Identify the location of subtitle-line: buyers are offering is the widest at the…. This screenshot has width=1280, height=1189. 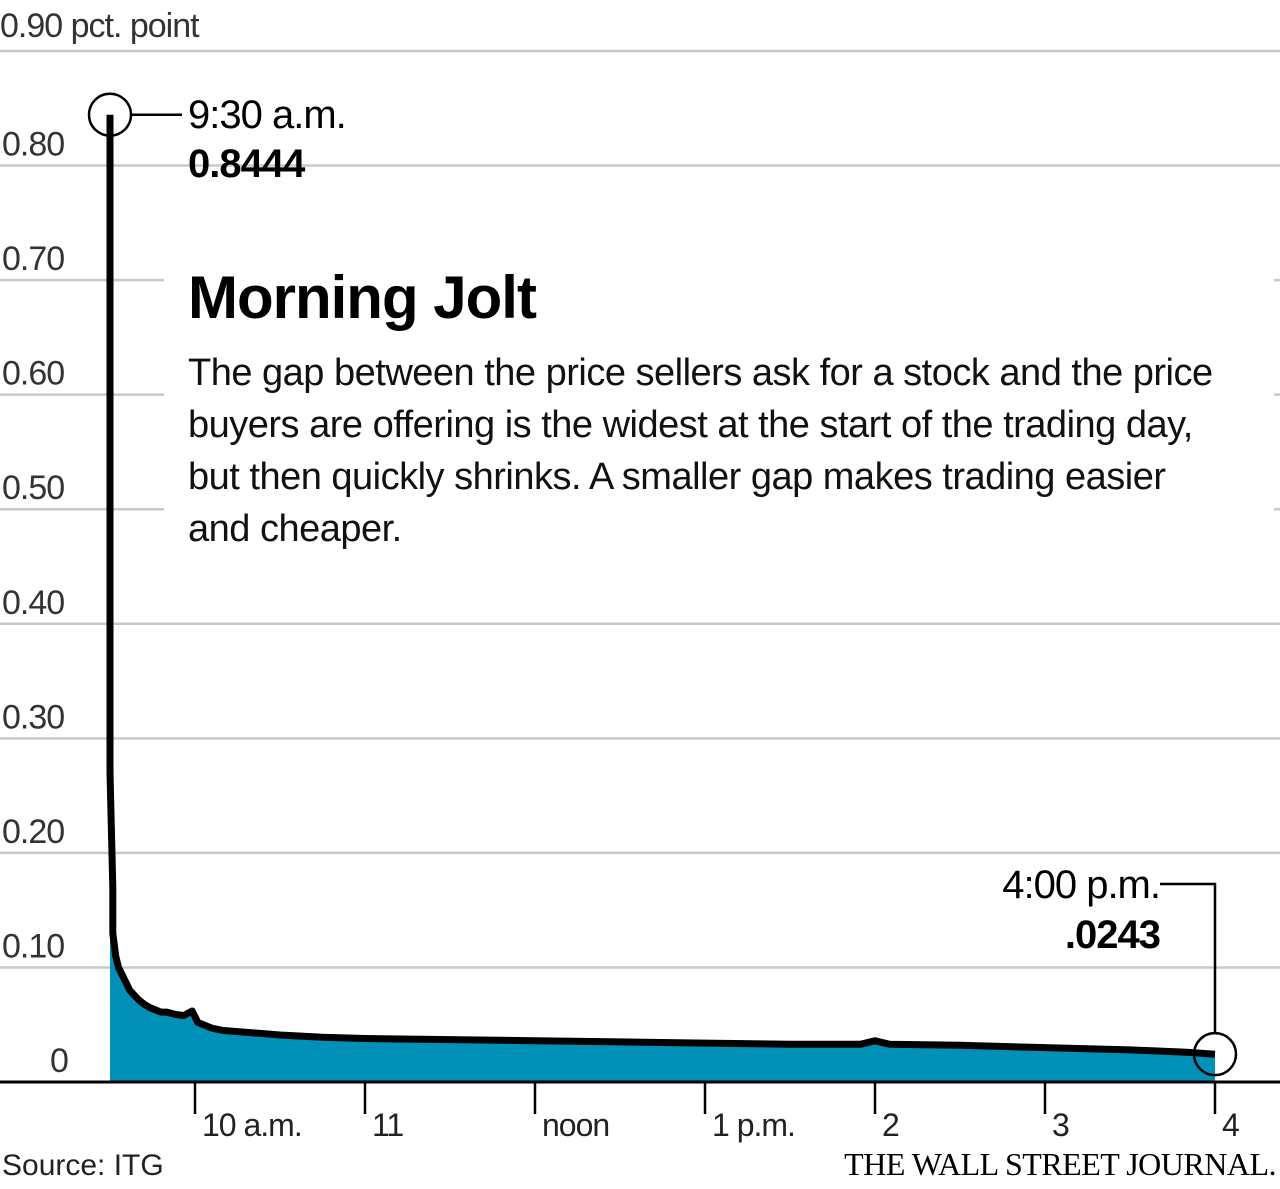
(690, 425).